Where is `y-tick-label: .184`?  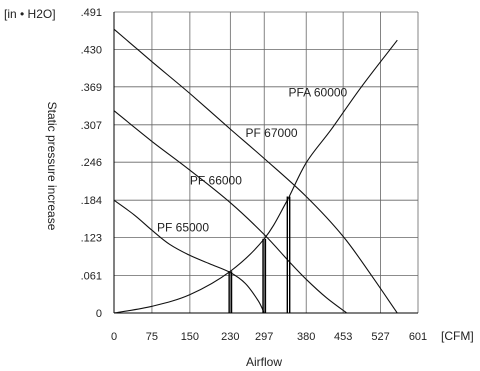 y-tick-label: .184 is located at coordinates (91, 201).